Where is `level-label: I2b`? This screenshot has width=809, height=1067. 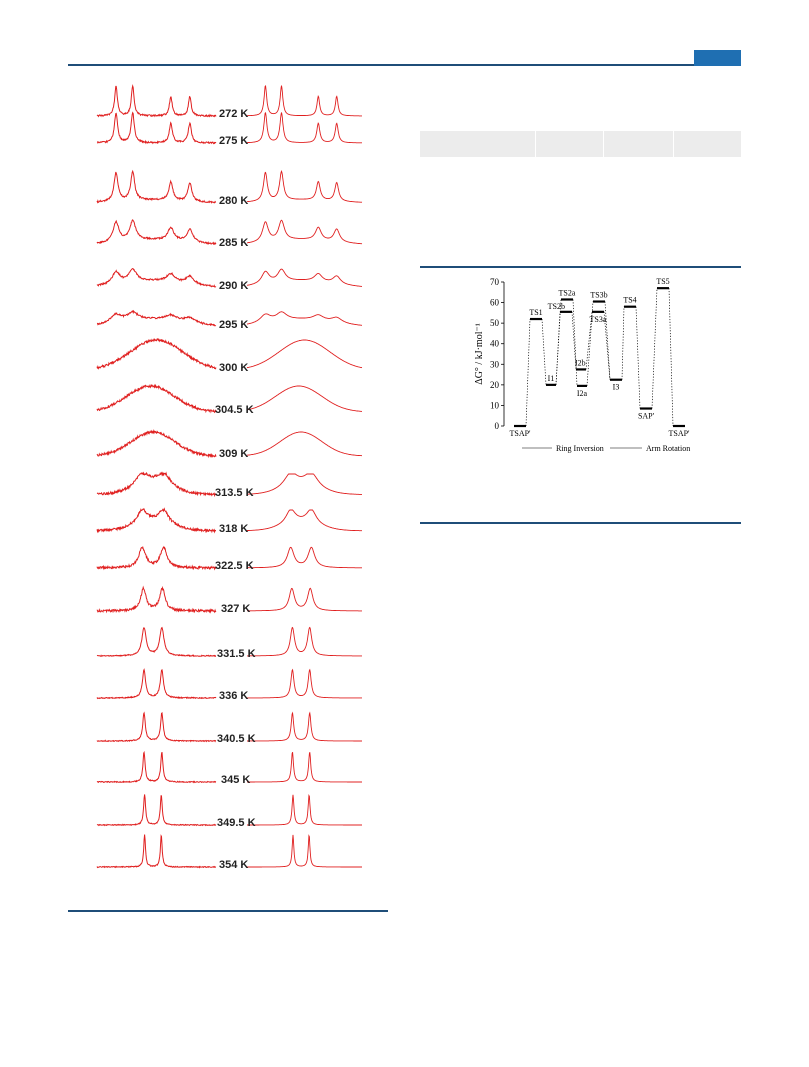
level-label: I2b is located at coordinates (580, 362).